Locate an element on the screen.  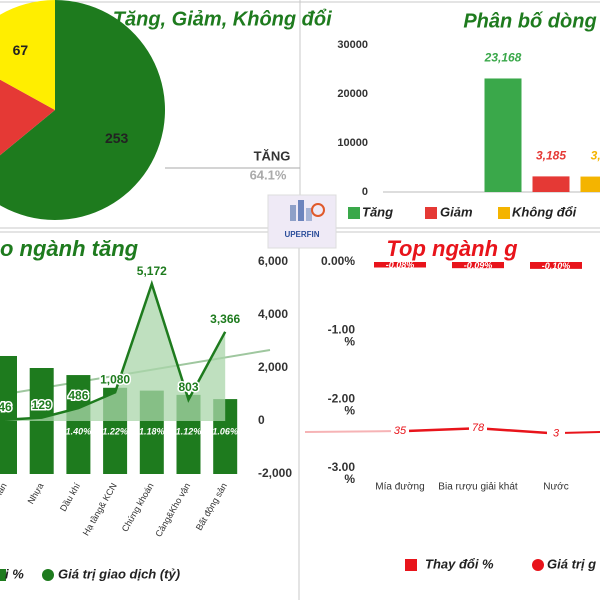
line is located at coordinates (115, 350).